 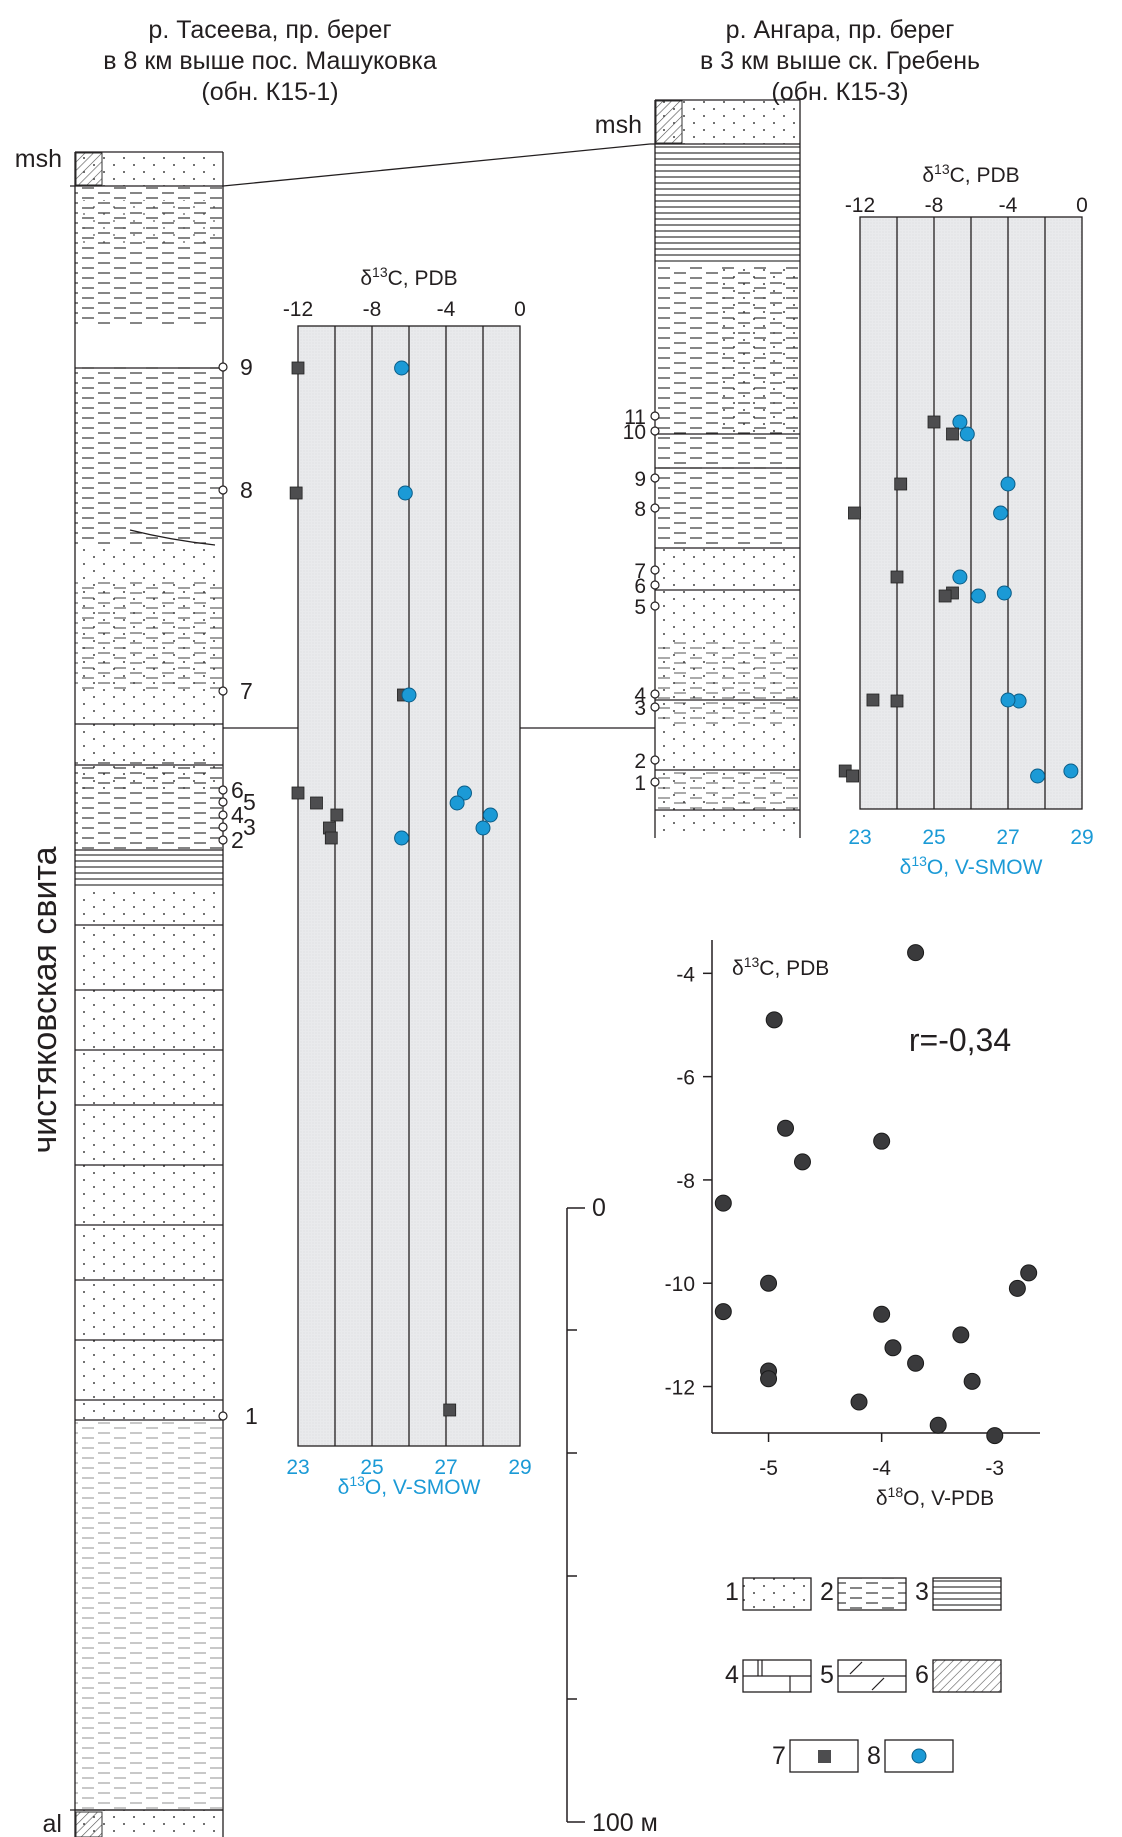 I want to click on s2-bed-silt-d, so click(x=727, y=790).